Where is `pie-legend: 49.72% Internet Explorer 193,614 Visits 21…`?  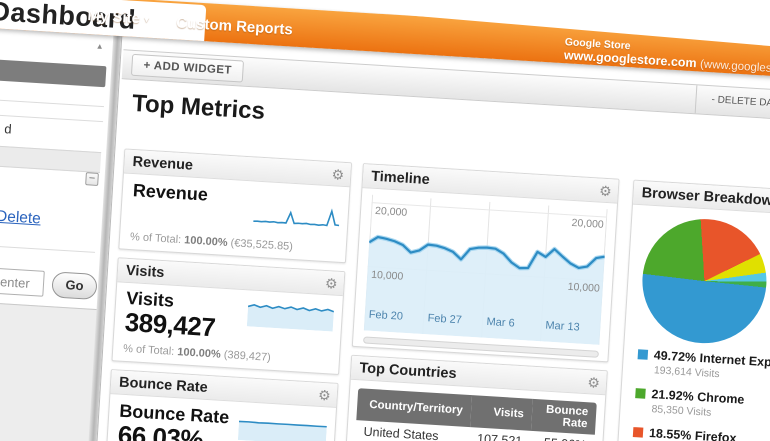 pie-legend: 49.72% Internet Explorer 193,614 Visits 21… is located at coordinates (701, 394).